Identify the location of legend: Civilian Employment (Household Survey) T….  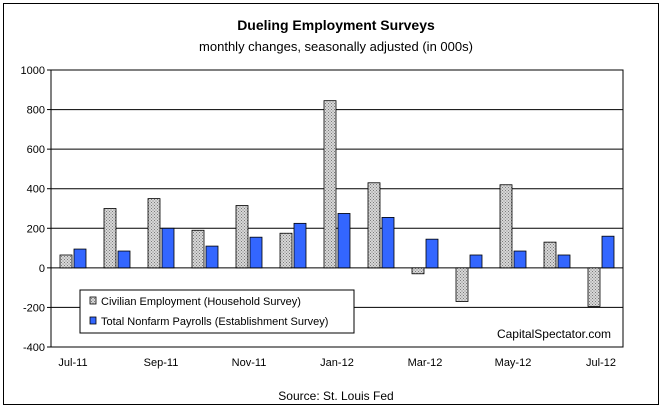
(217, 311).